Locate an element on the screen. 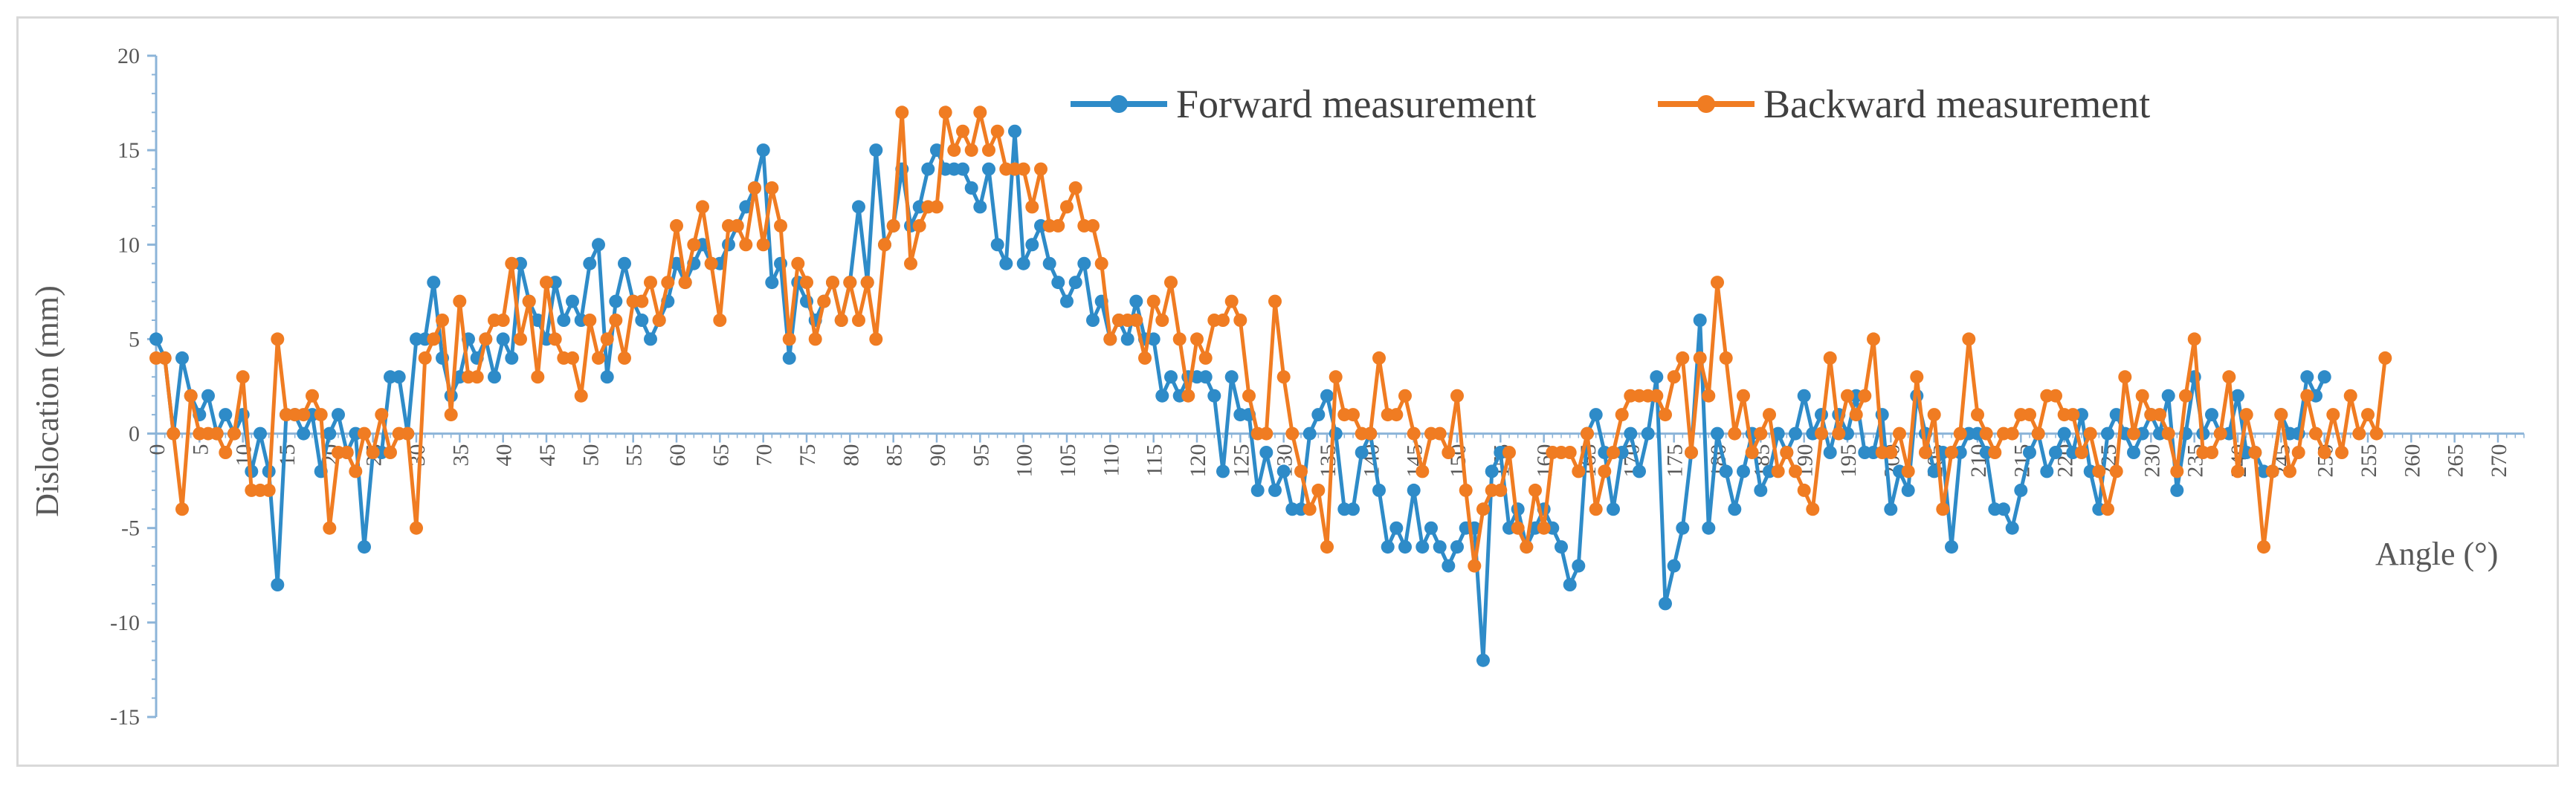  x-tick-label: 60 is located at coordinates (677, 455).